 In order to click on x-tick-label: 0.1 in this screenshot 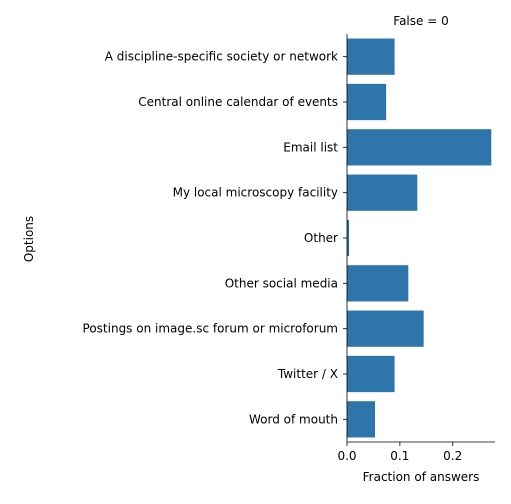, I will do `click(399, 456)`.